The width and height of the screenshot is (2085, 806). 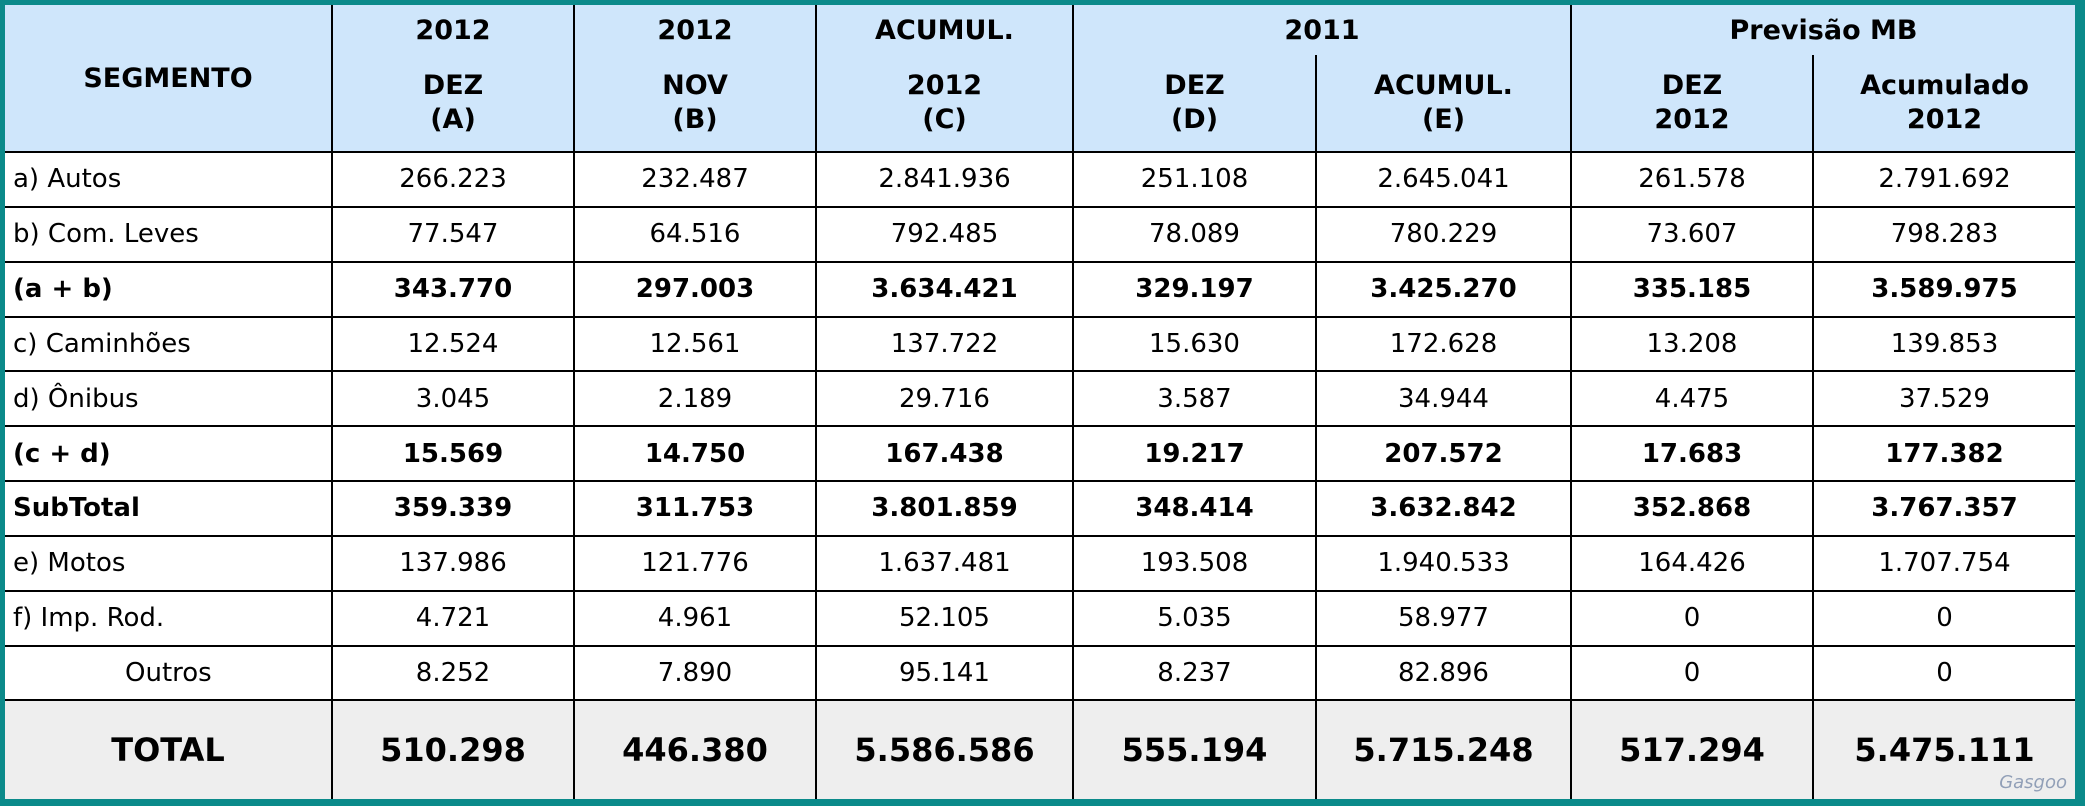 I want to click on header-col-b: NOV (B), so click(x=695, y=104).